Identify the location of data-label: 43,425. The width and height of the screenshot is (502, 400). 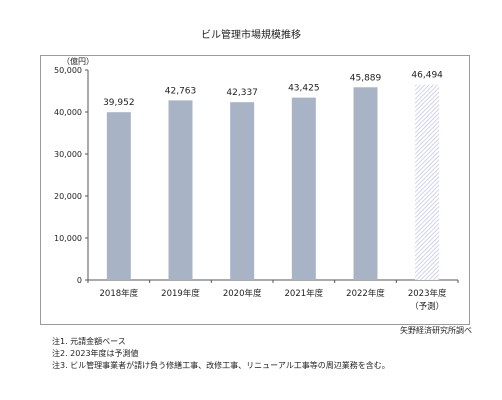
(304, 89).